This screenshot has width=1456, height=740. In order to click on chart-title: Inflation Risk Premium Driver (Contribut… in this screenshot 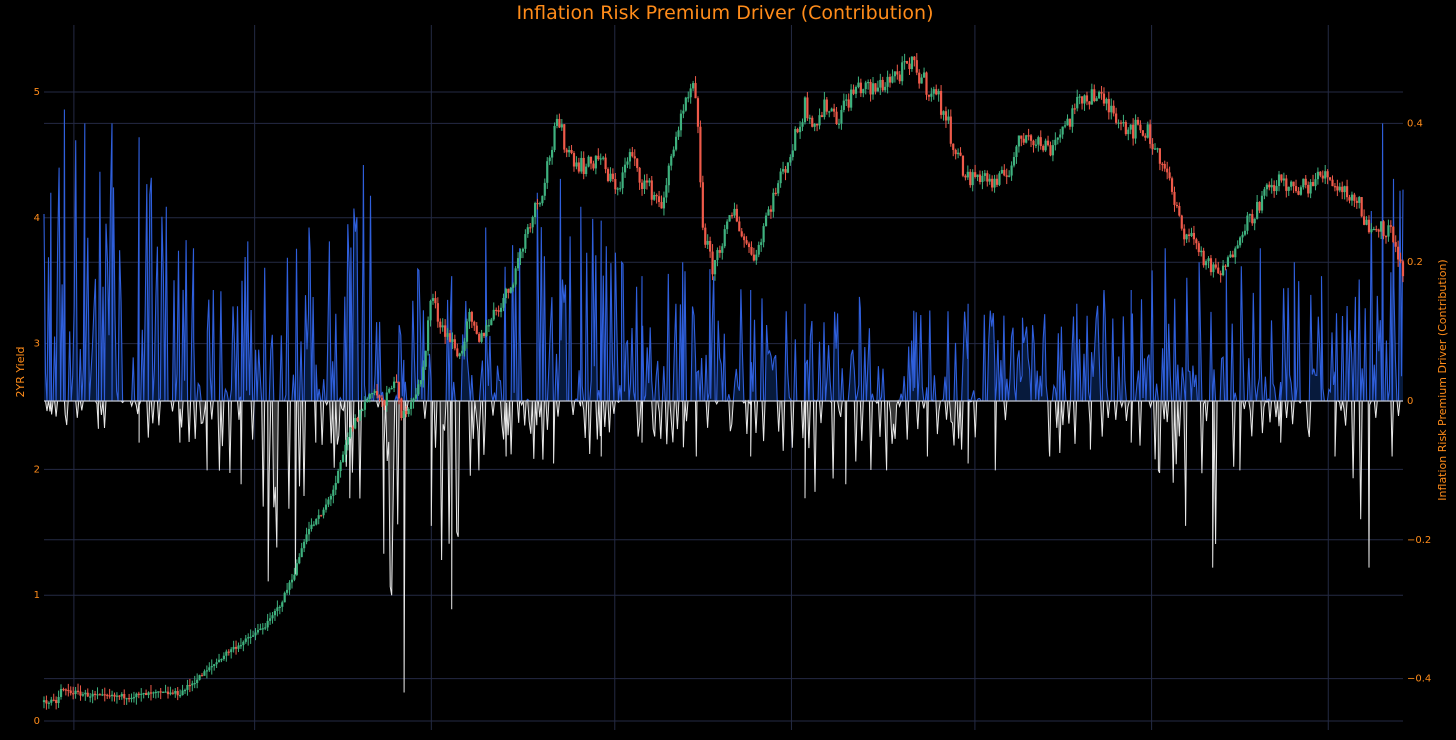, I will do `click(725, 13)`.